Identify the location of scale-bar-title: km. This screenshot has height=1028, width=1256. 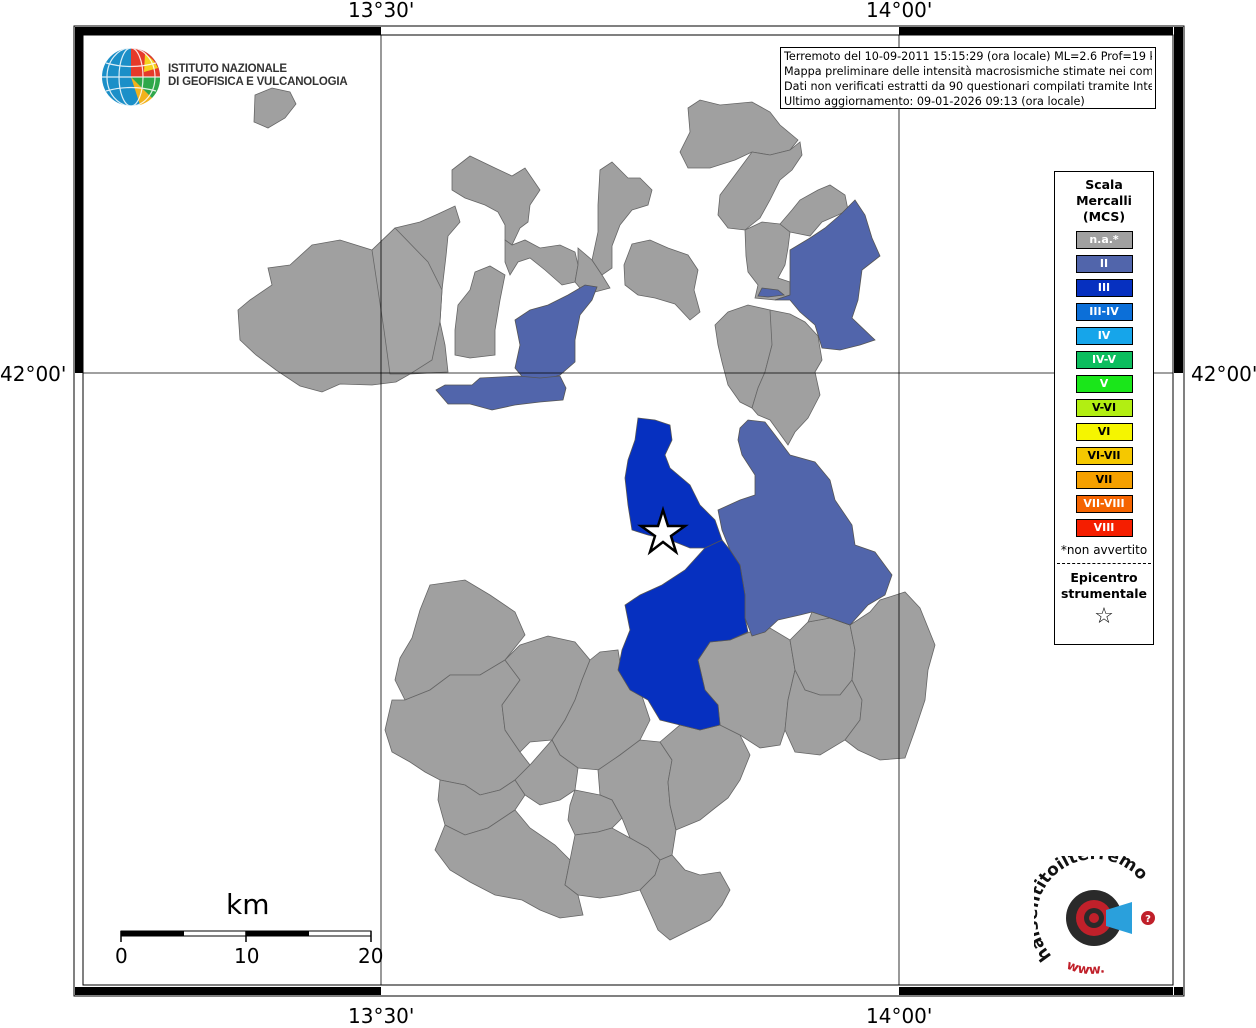
(248, 904).